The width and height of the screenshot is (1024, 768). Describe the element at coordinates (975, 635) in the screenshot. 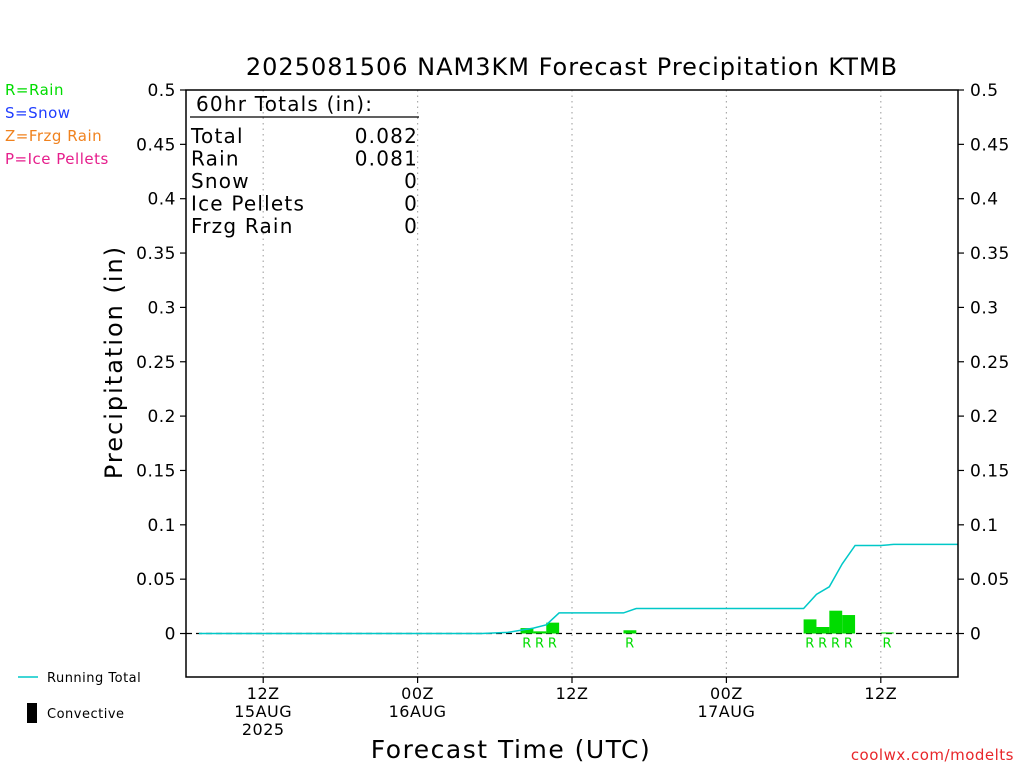

I see `y-tick-label-right: 0` at that location.